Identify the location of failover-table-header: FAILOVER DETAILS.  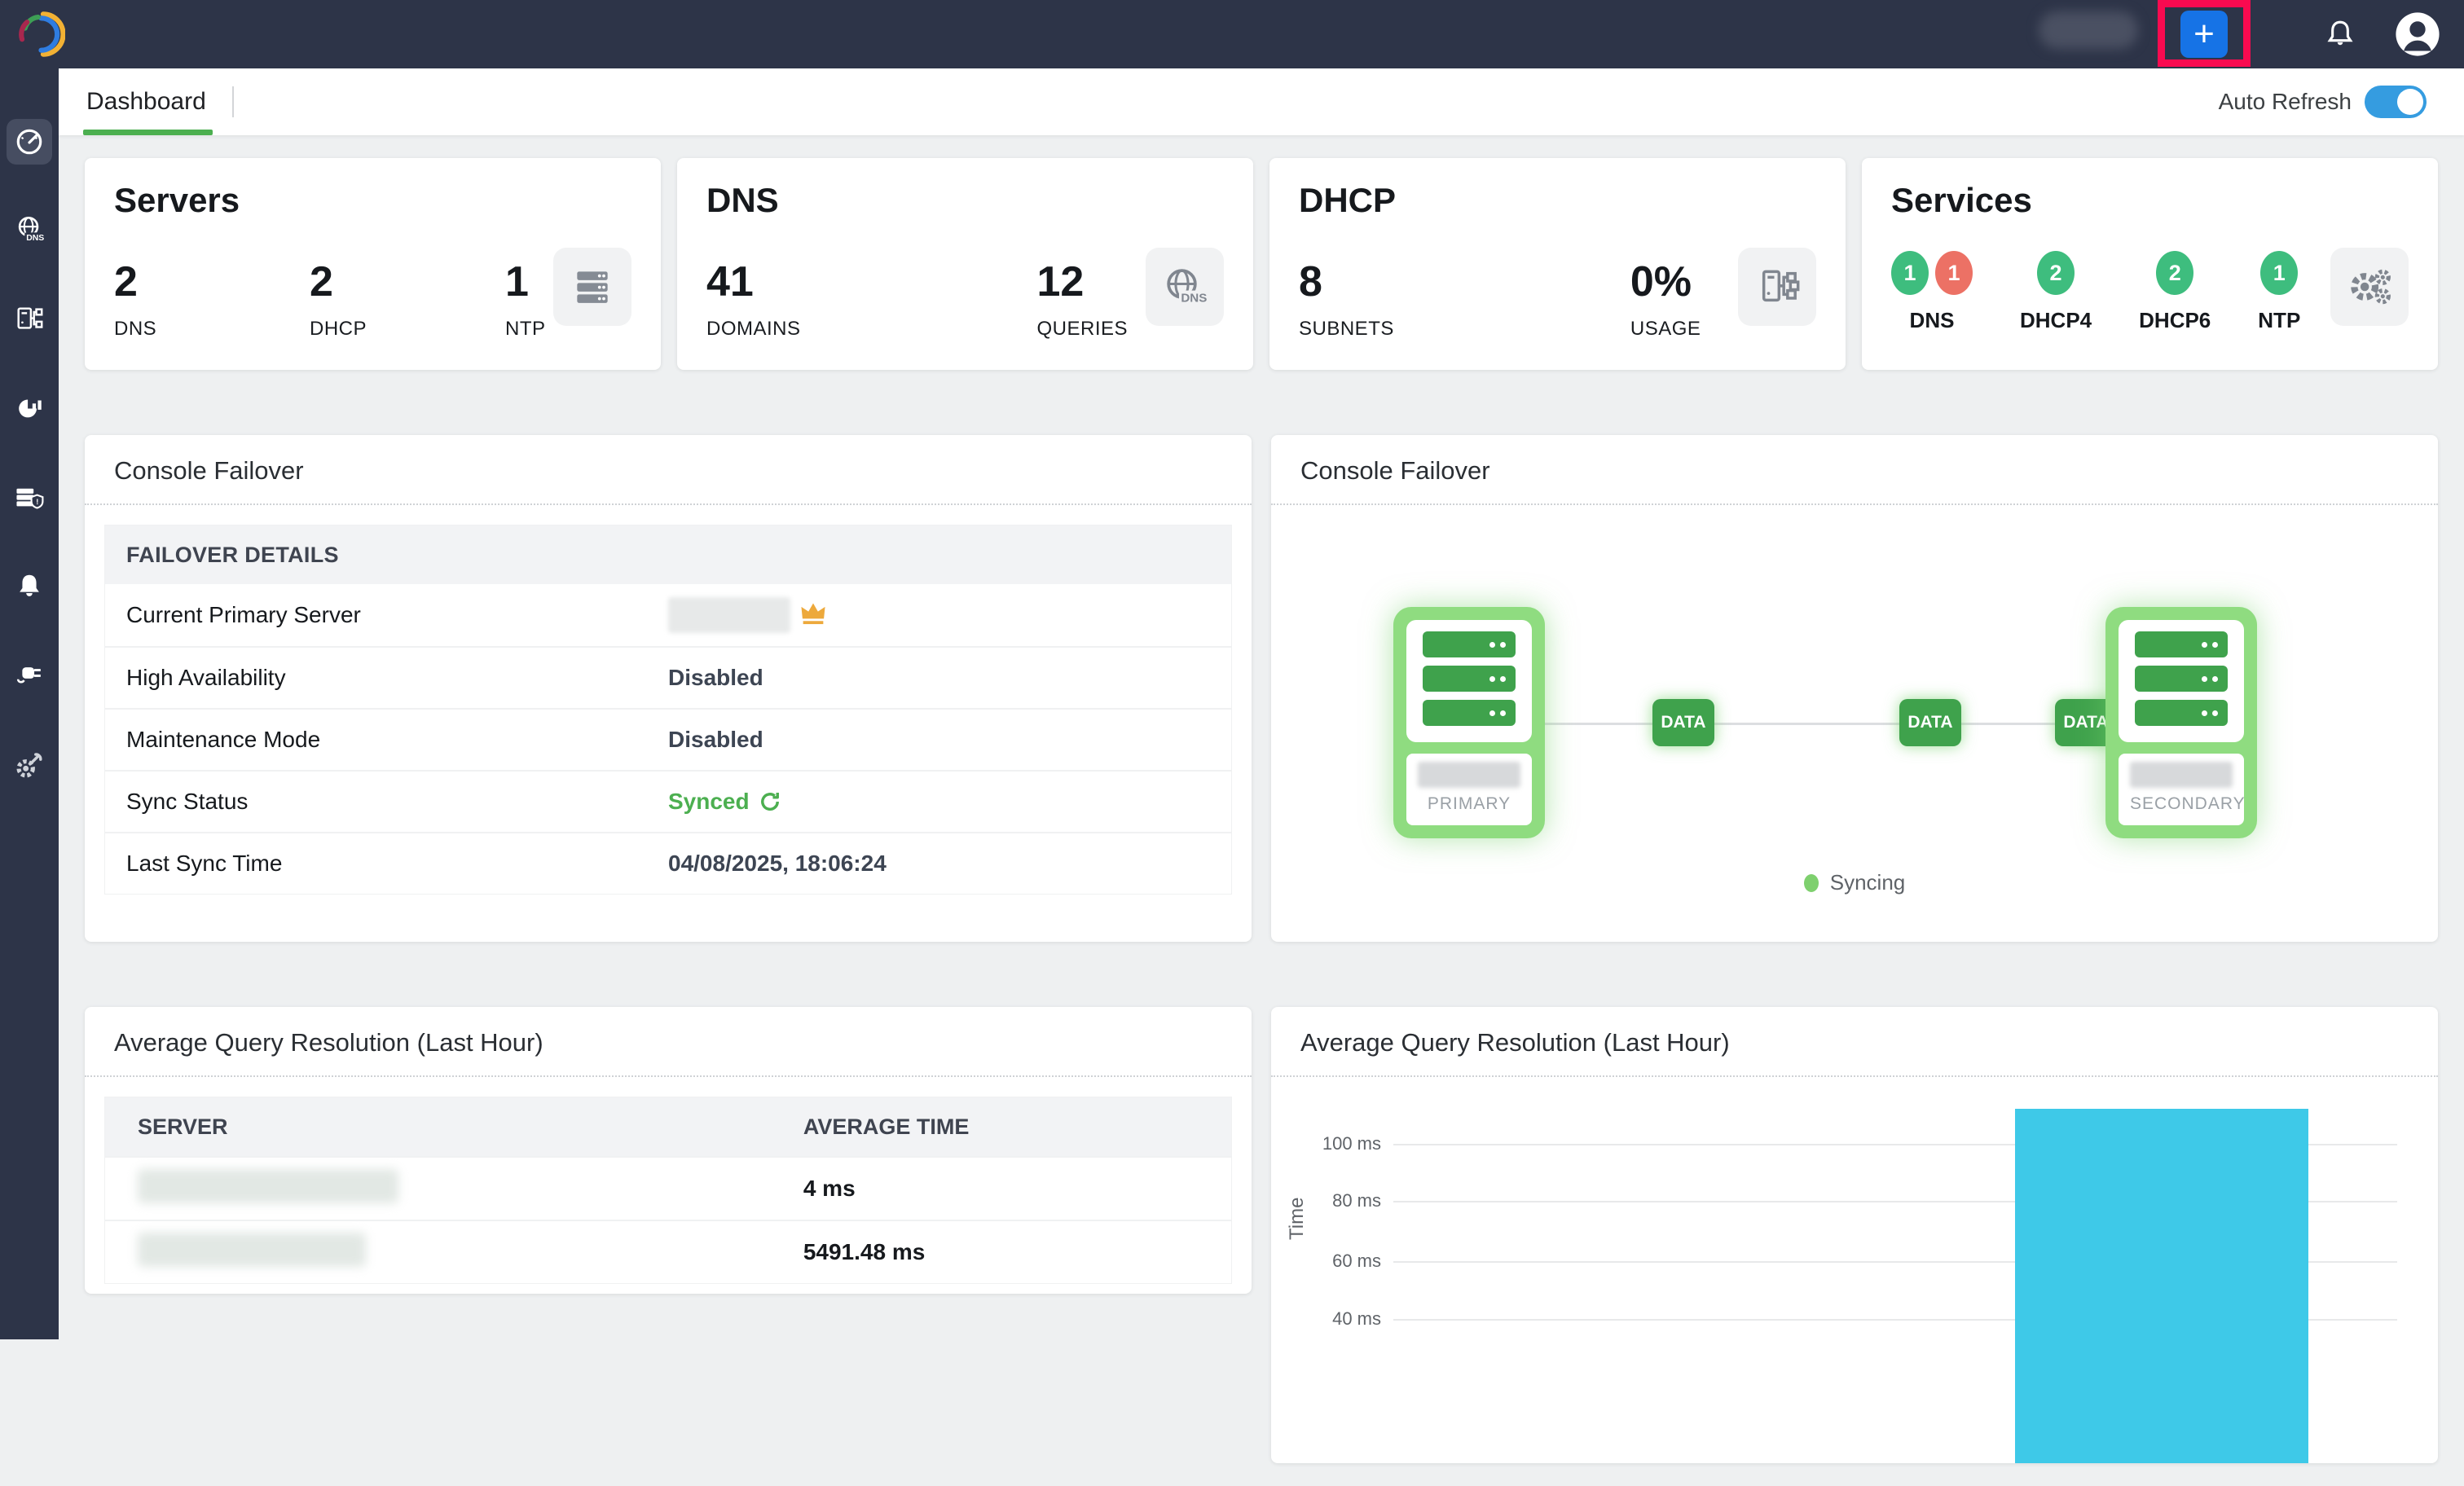
(668, 554).